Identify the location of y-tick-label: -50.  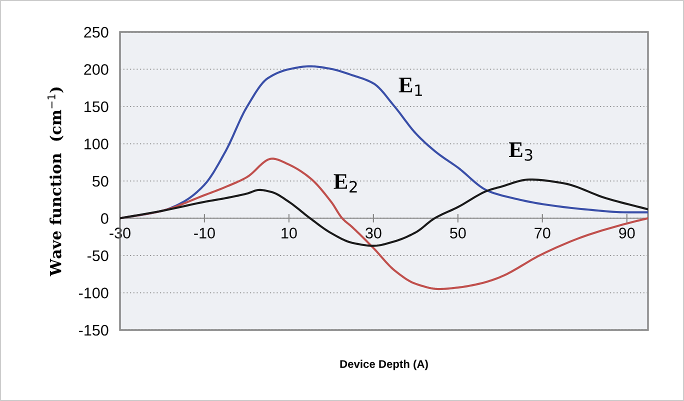
(97, 256).